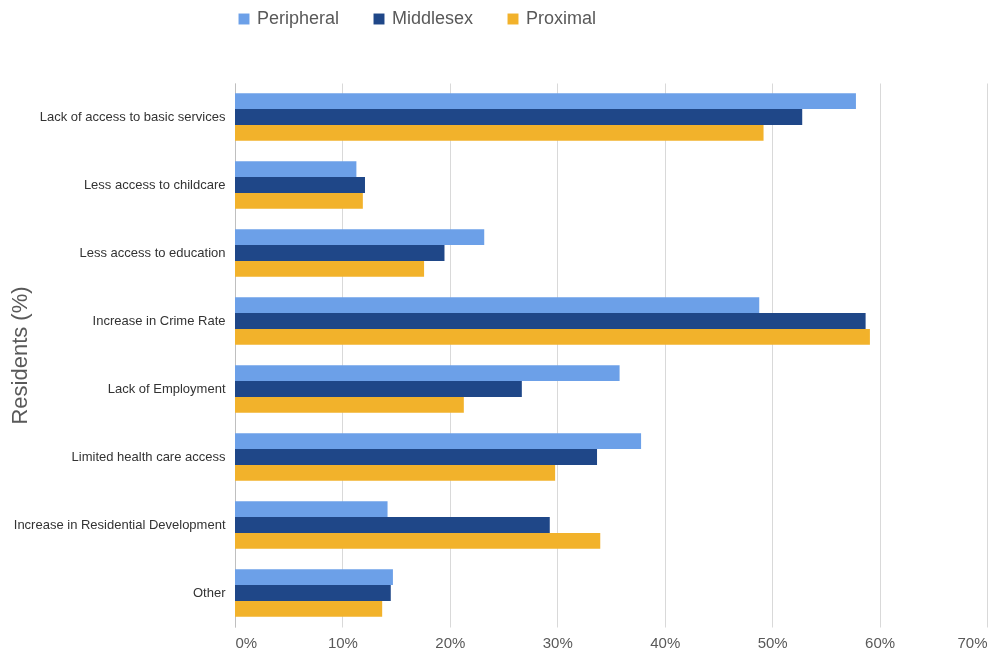  What do you see at coordinates (298, 18) in the screenshot?
I see `legend-label: Peripheral` at bounding box center [298, 18].